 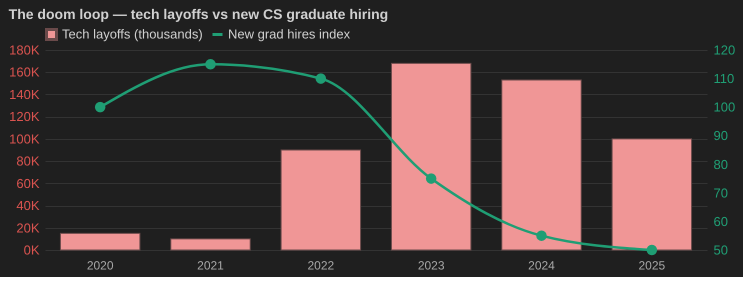 I want to click on y-tick-label: 0K, so click(x=32, y=250).